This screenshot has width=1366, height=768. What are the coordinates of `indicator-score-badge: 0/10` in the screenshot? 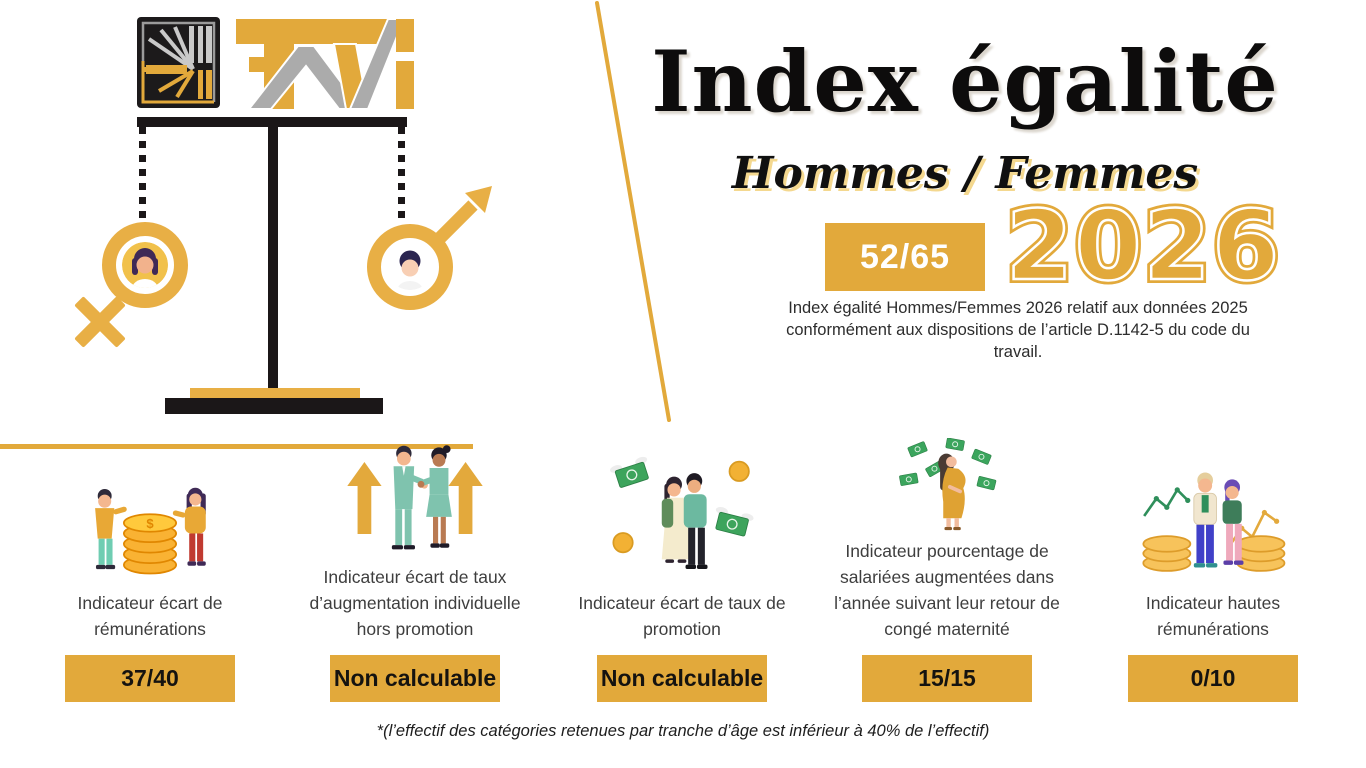 It's located at (1213, 678).